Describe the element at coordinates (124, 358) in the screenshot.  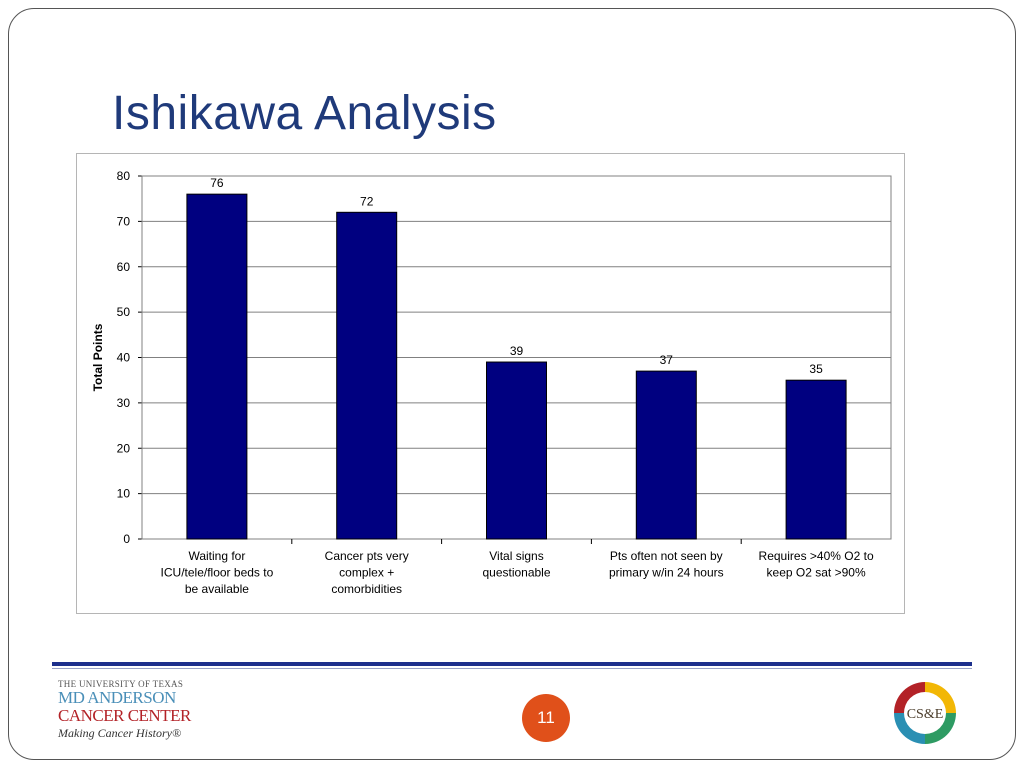
I see `y-tick-label: 40` at that location.